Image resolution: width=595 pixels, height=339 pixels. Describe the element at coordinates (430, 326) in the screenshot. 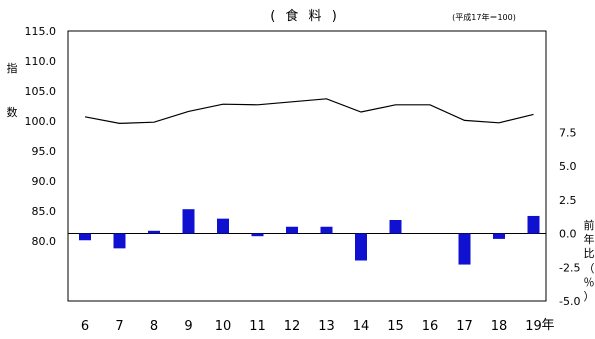

I see `x-tick-label: 16` at that location.